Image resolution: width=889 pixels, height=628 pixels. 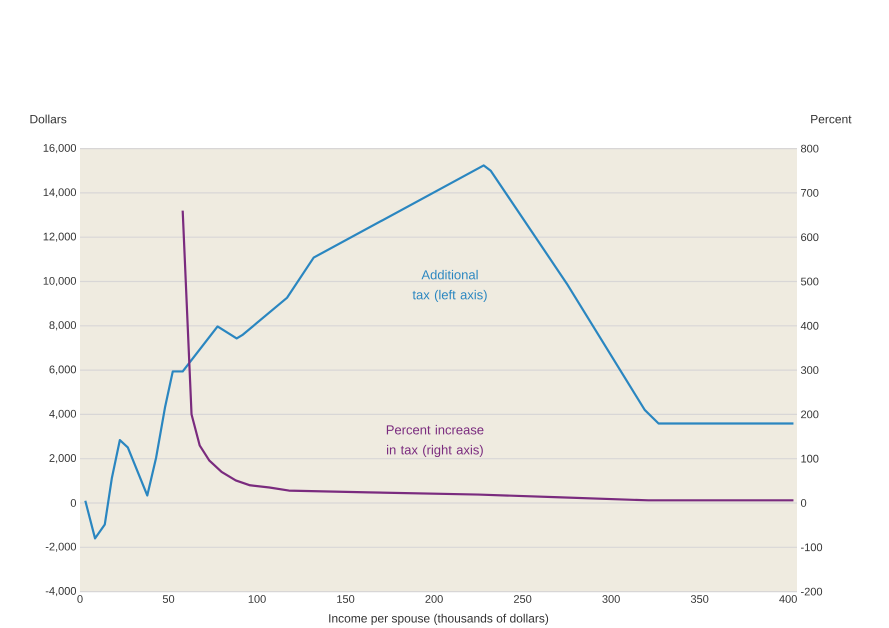 What do you see at coordinates (60, 193) in the screenshot?
I see `y-tick-label: 14,000` at bounding box center [60, 193].